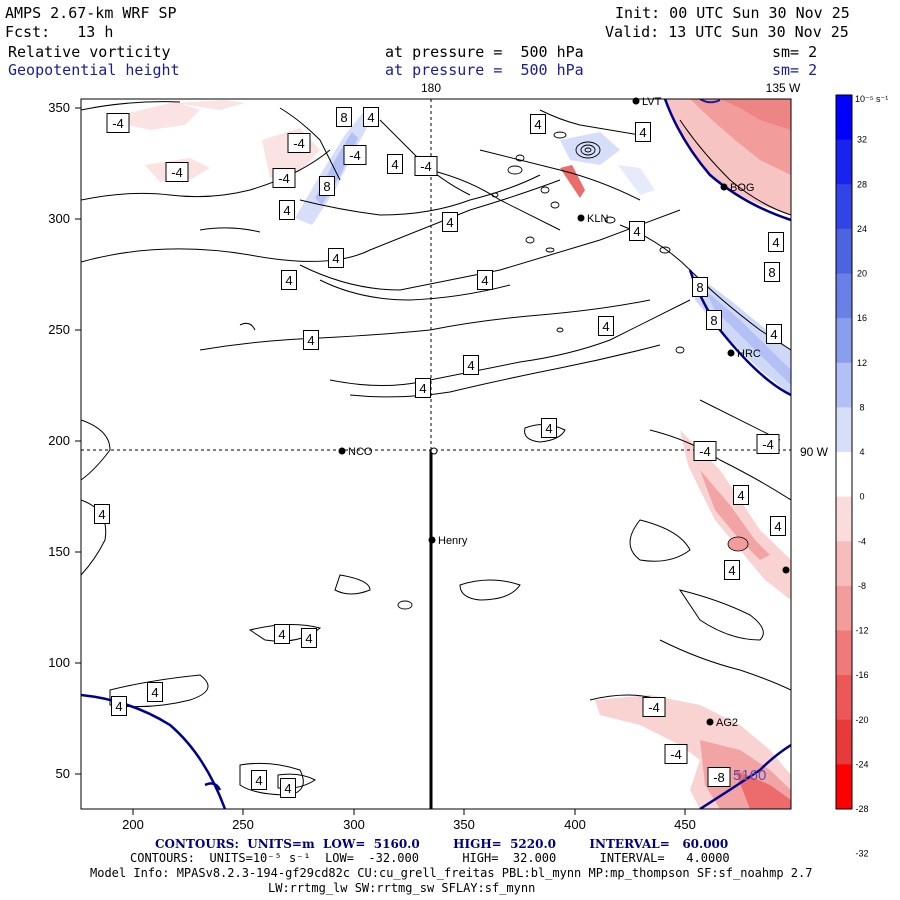 The height and width of the screenshot is (900, 900). Describe the element at coordinates (91, 13) in the screenshot. I see `model-title: AMPS 2.67-km WRF SP` at that location.